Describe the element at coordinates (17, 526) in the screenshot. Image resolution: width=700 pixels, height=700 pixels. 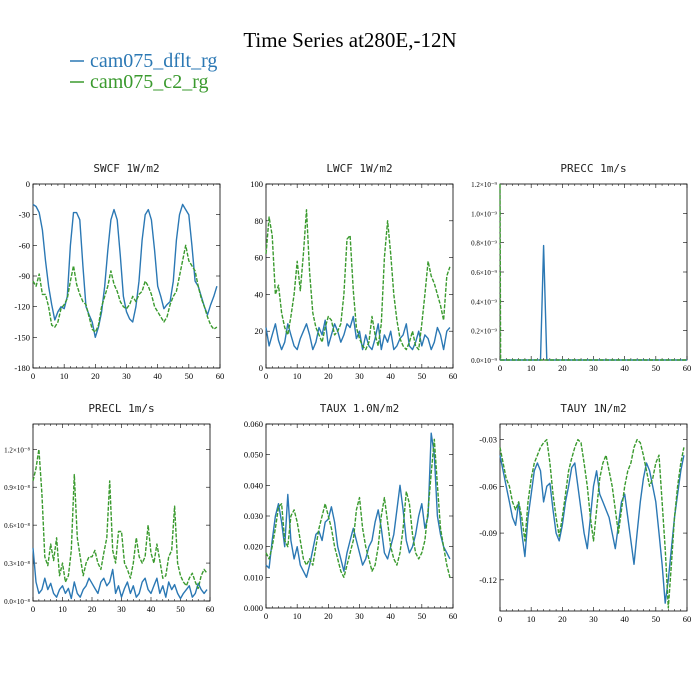
I see `y-tick-label: 0.6×10⁻⁸` at that location.